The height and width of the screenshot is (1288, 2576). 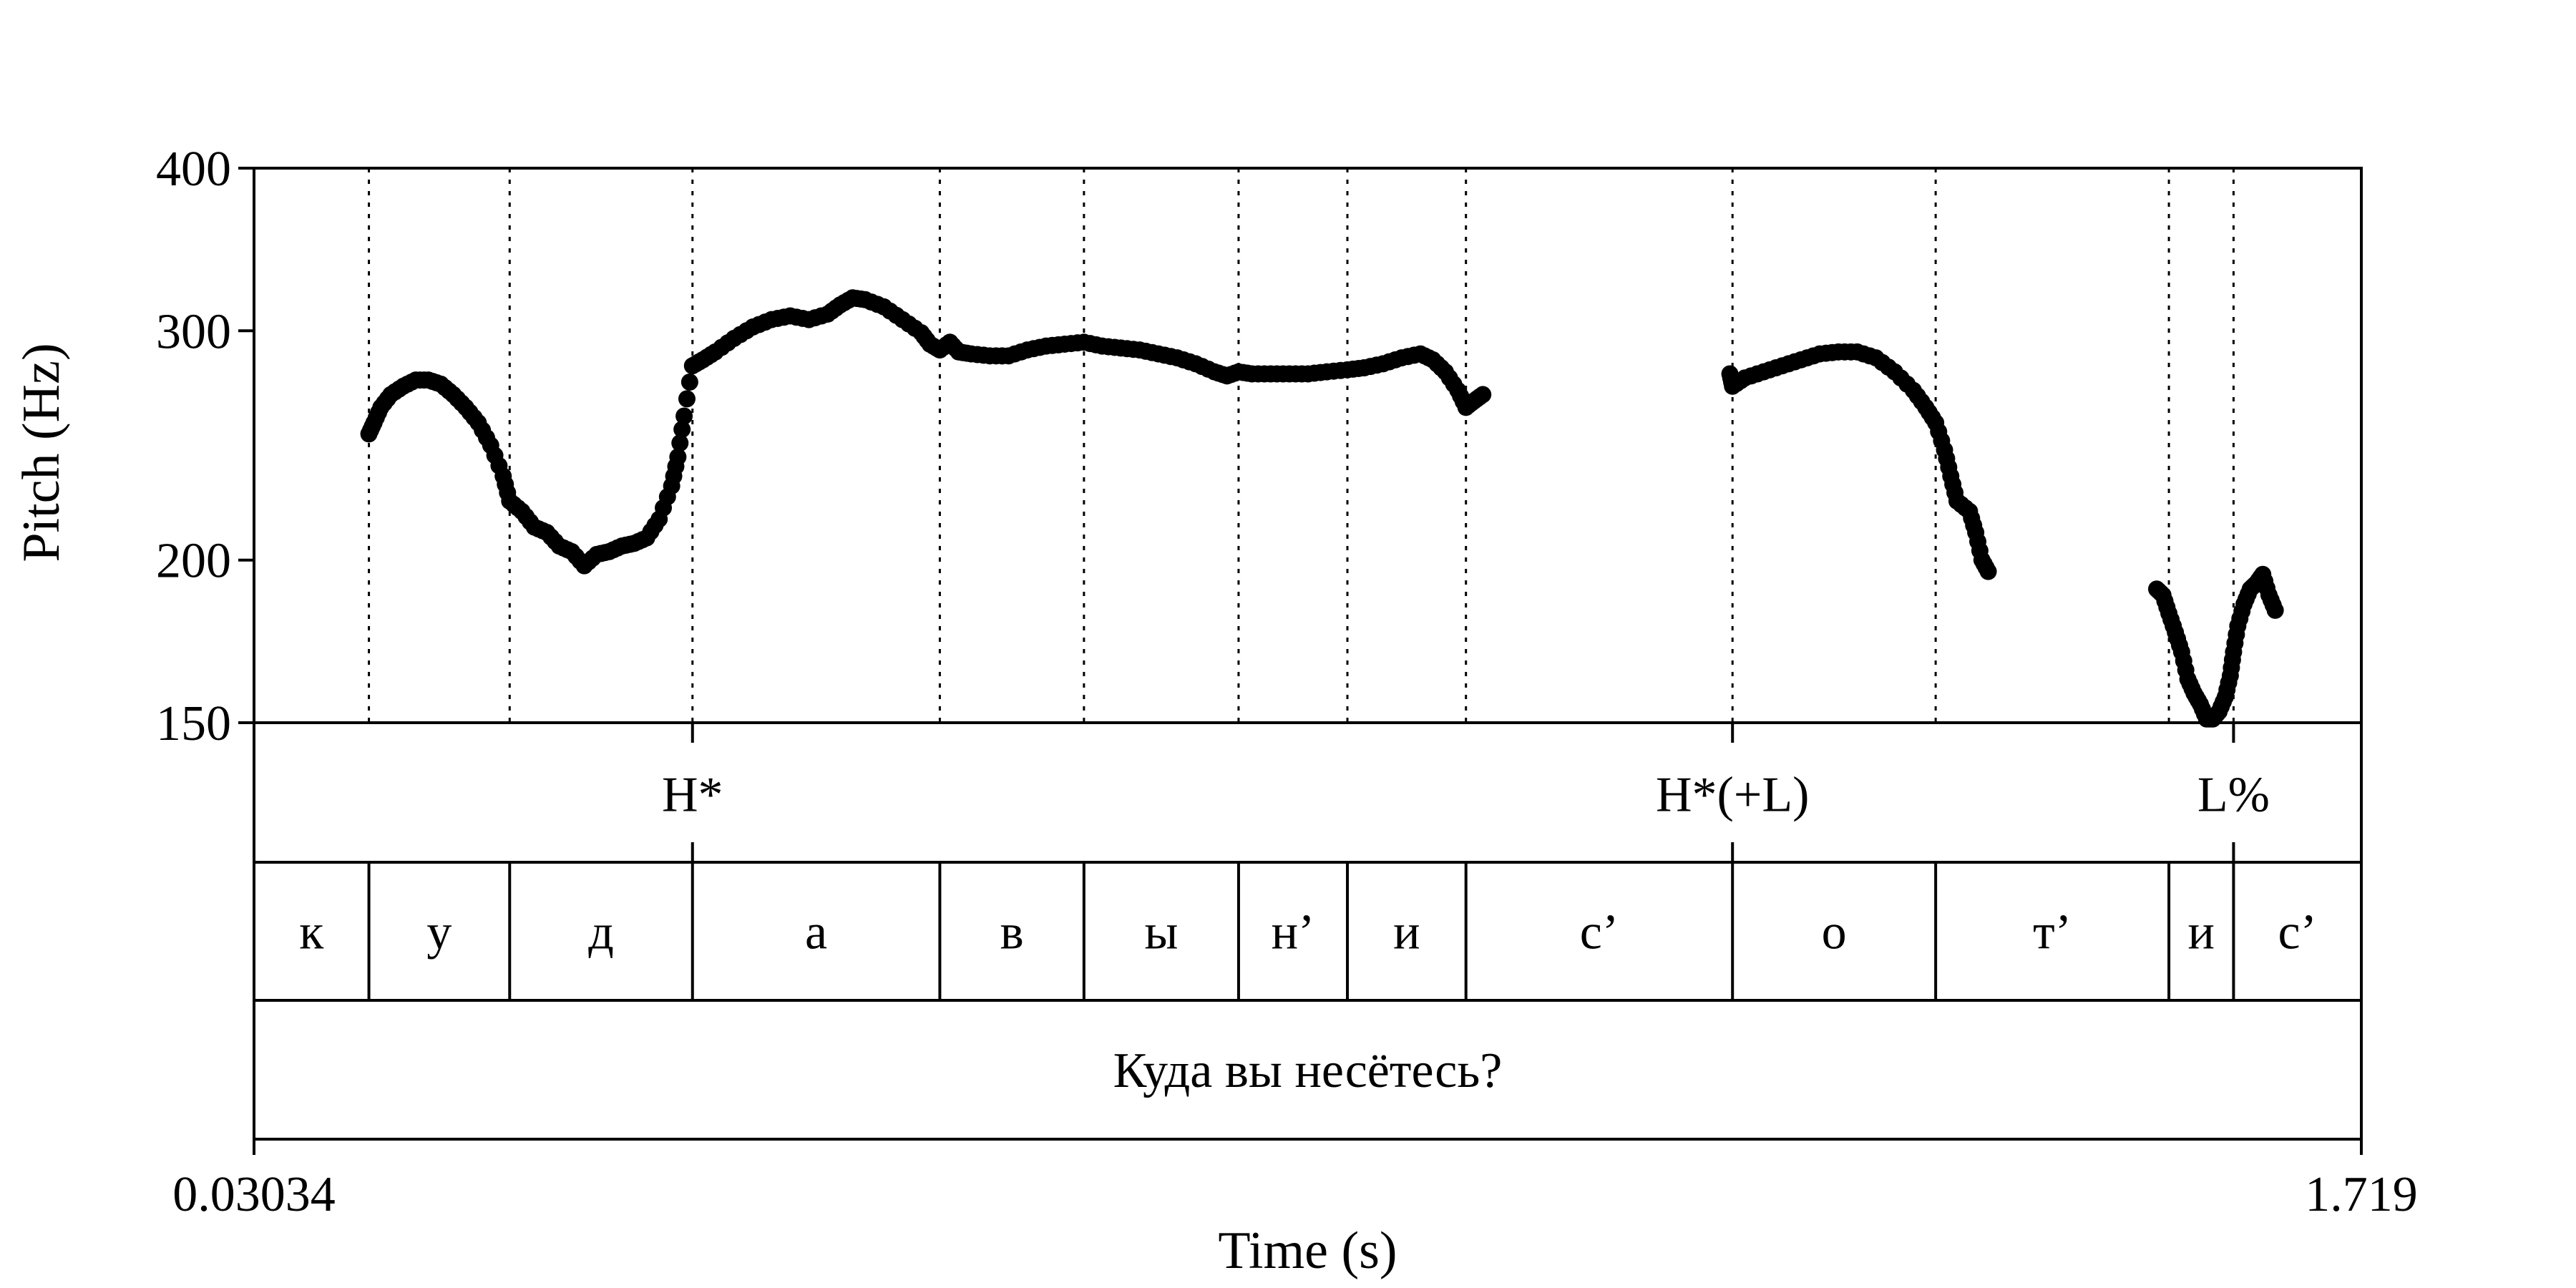 What do you see at coordinates (1307, 1250) in the screenshot?
I see `x-axis-label: Time (s)` at bounding box center [1307, 1250].